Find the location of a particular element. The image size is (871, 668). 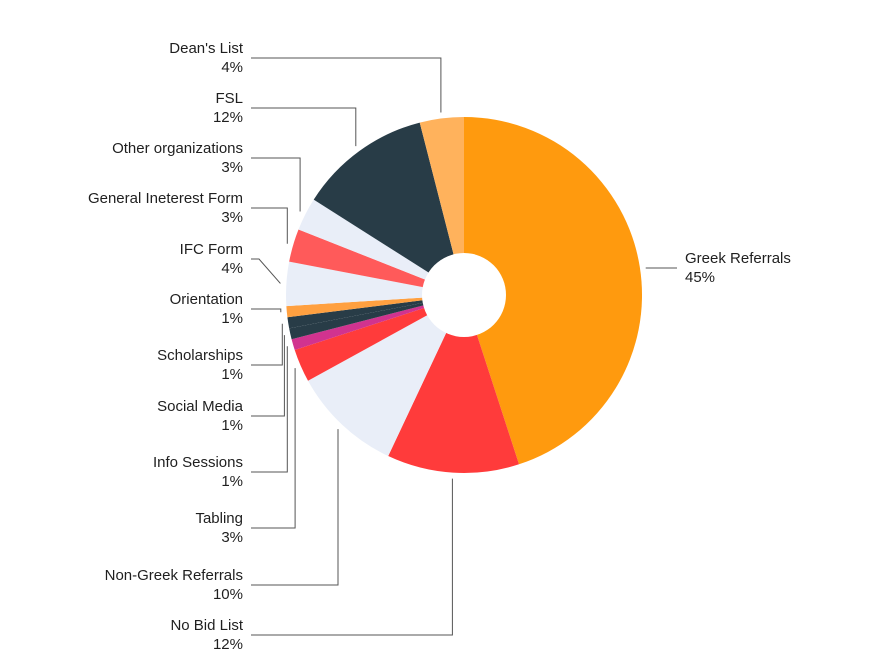

leader-line-general-ineterest-form is located at coordinates (269, 225).